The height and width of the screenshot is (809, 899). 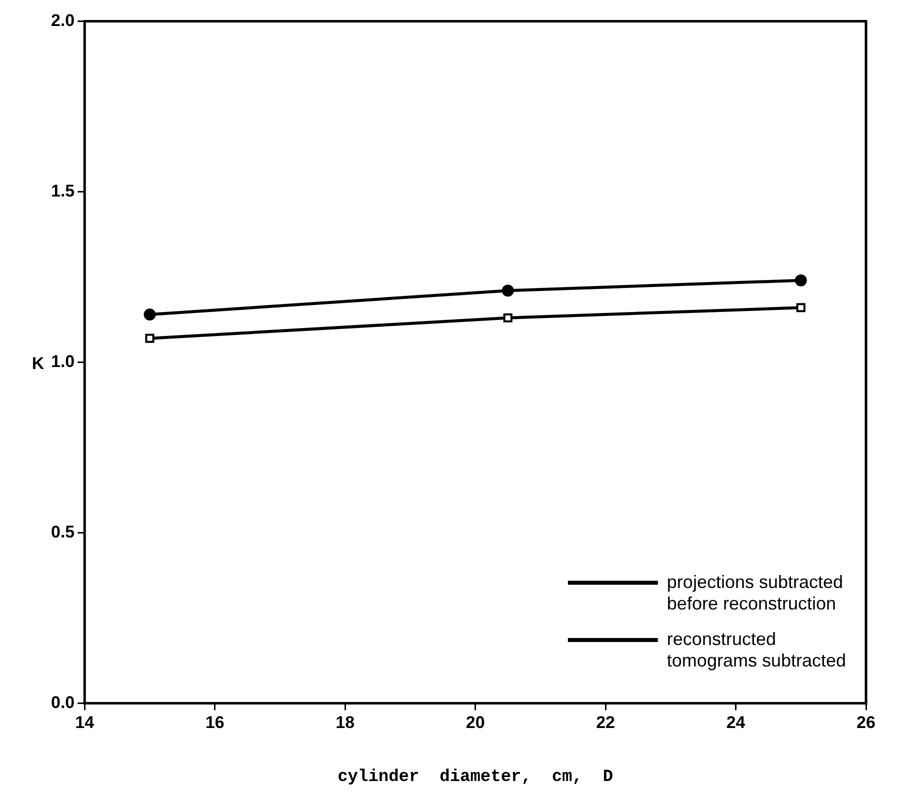 I want to click on x-axis-title: cylinder diameter, cm, D, so click(x=476, y=778).